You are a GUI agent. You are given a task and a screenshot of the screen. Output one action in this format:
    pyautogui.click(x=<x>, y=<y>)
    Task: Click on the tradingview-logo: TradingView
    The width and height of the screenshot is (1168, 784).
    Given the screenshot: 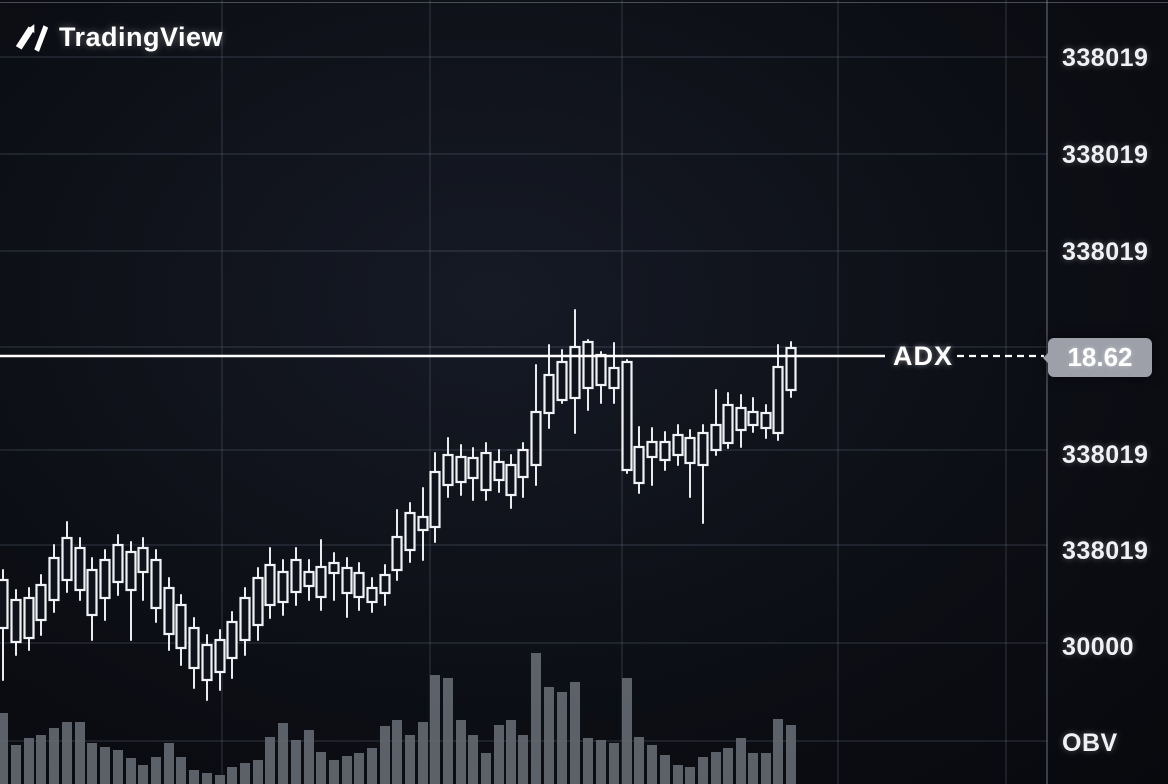 What is the action you would take?
    pyautogui.click(x=118, y=37)
    